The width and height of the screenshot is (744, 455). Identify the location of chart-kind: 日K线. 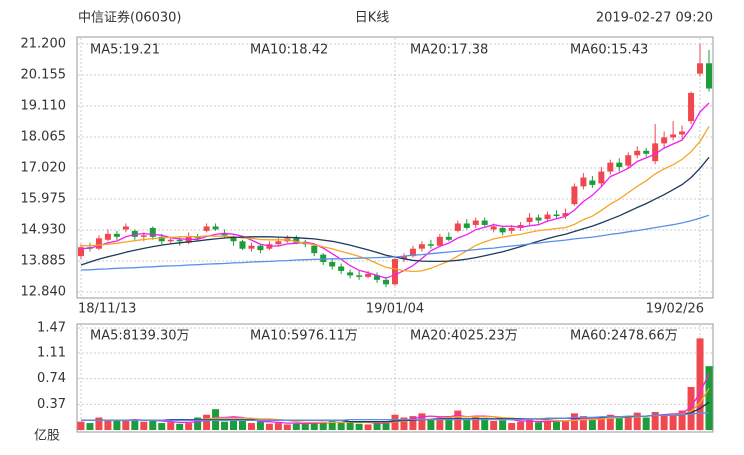
(372, 18).